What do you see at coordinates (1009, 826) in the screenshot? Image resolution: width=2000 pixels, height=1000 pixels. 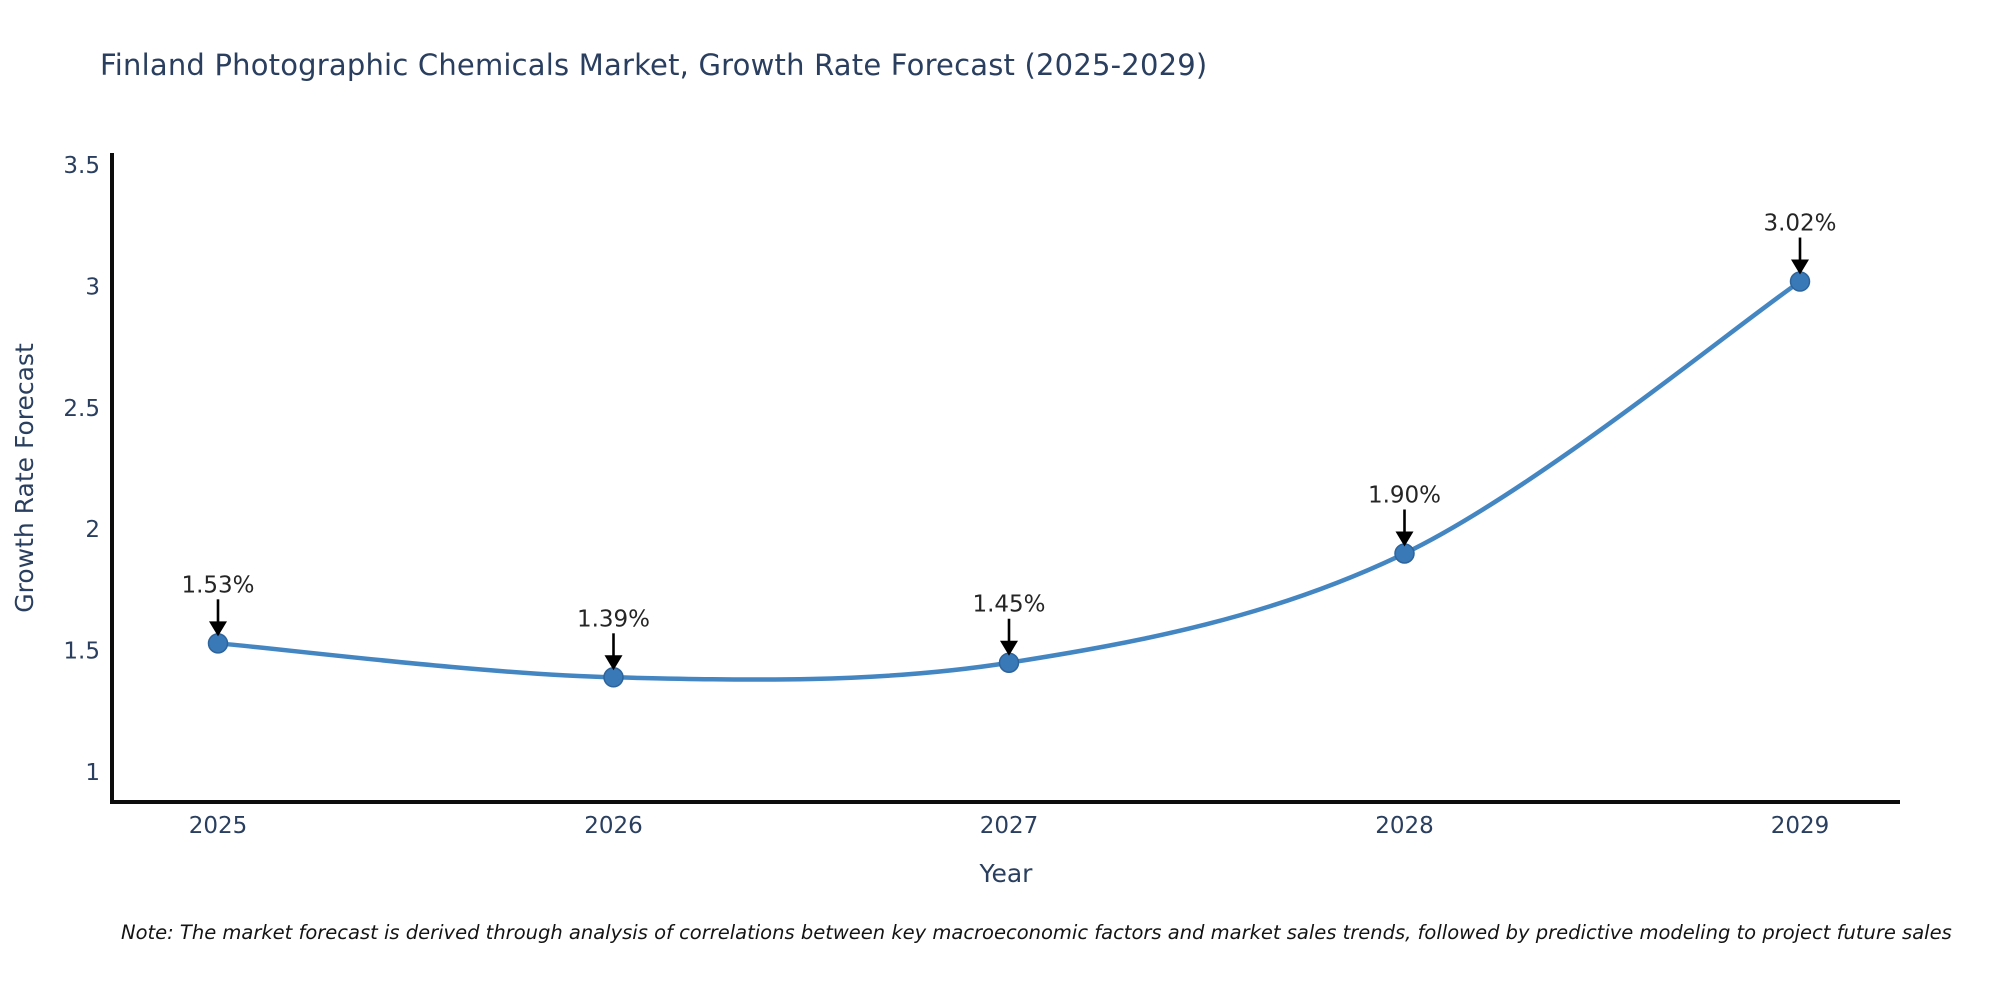 I see `x-tick-label: 2027` at bounding box center [1009, 826].